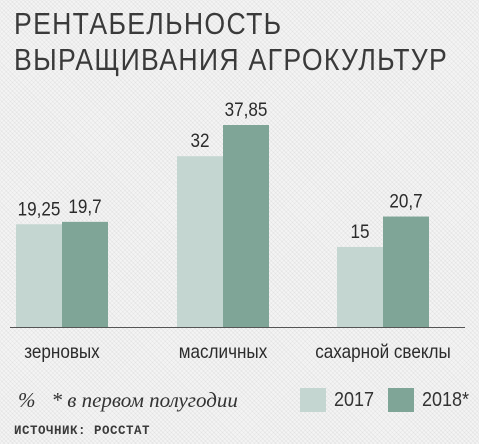  What do you see at coordinates (383, 351) in the screenshot?
I see `category-label-2: сахарной свеклы` at bounding box center [383, 351].